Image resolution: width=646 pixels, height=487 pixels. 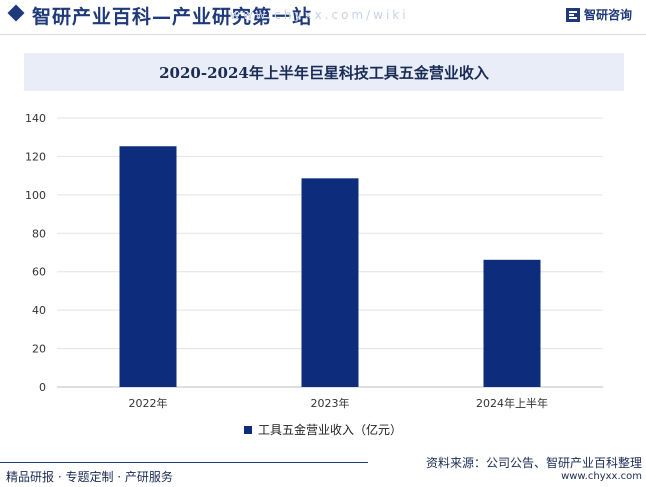 What do you see at coordinates (148, 403) in the screenshot?
I see `x-tick-label: 2022年` at bounding box center [148, 403].